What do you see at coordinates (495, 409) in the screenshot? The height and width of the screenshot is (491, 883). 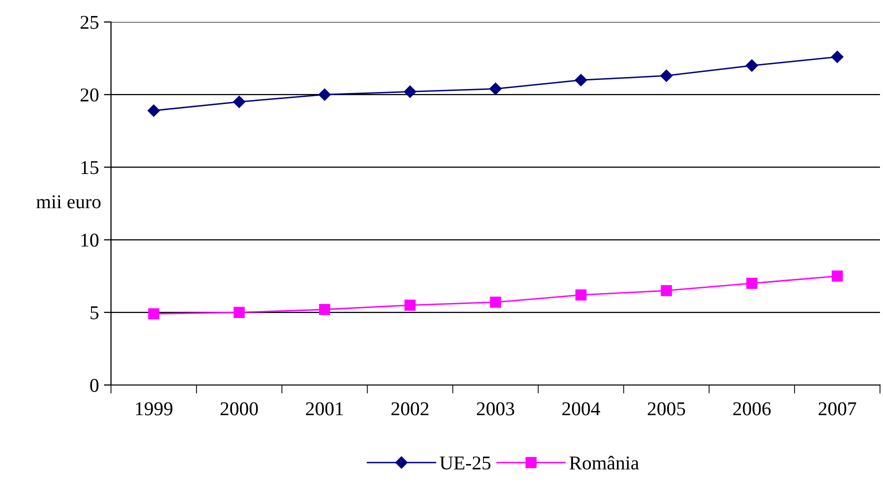 I see `x-tick-label: 2003` at bounding box center [495, 409].